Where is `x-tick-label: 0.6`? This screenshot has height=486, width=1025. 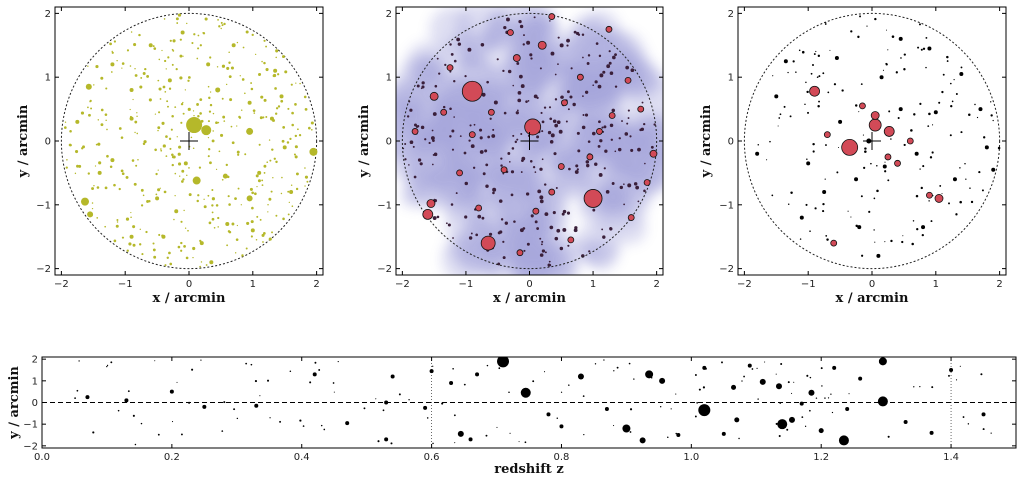 x-tick-label: 0.6 is located at coordinates (432, 457).